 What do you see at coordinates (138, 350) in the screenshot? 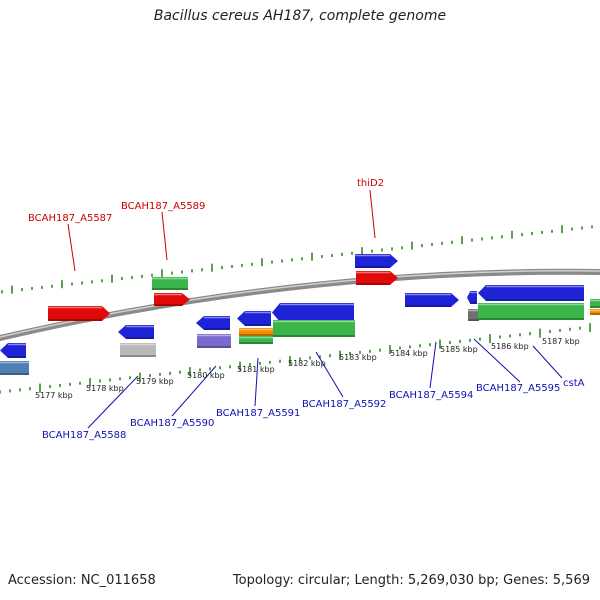
I see `gene-bcah187-a5588` at bounding box center [138, 350].